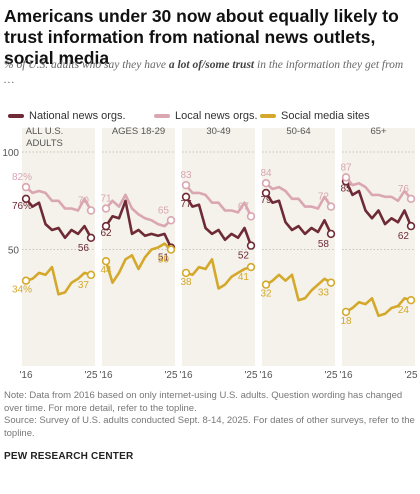 The width and height of the screenshot is (420, 494). I want to click on end-label-local: 72, so click(324, 197).